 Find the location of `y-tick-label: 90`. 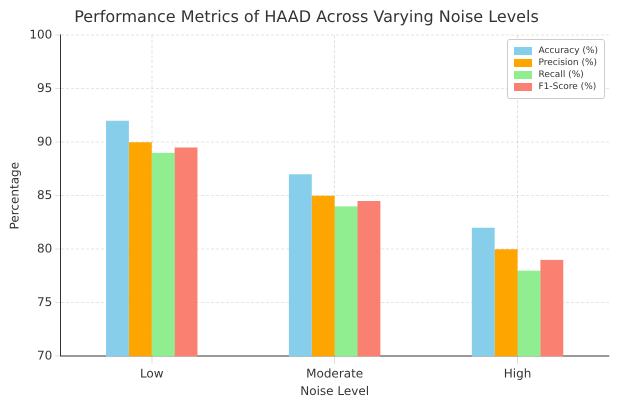

y-tick-label: 90 is located at coordinates (44, 141).